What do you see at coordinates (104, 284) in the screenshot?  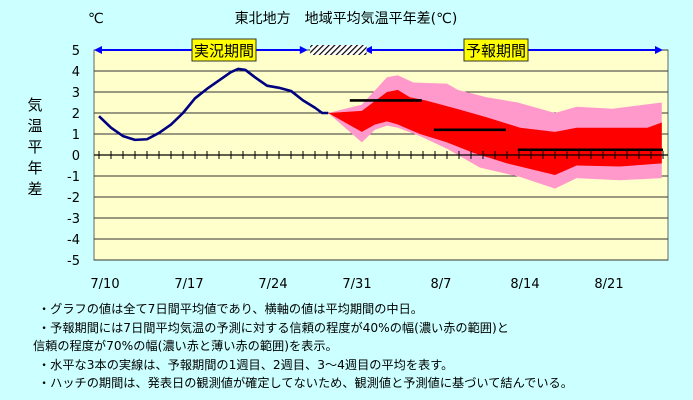 I see `x-tick-label: 7/10` at bounding box center [104, 284].